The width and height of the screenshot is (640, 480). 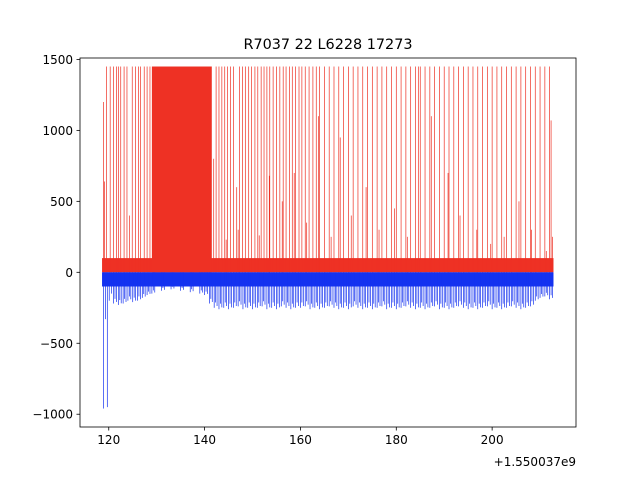 I want to click on y-tick-label: 500, so click(x=61, y=202).